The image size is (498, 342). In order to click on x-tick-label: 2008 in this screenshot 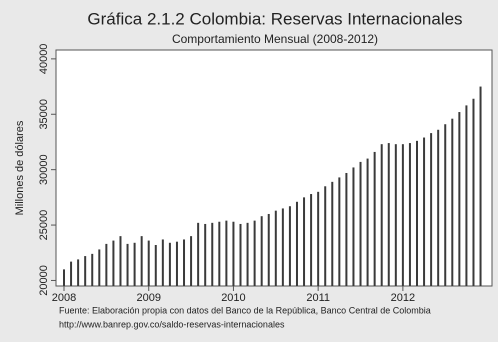, I will do `click(64, 298)`.